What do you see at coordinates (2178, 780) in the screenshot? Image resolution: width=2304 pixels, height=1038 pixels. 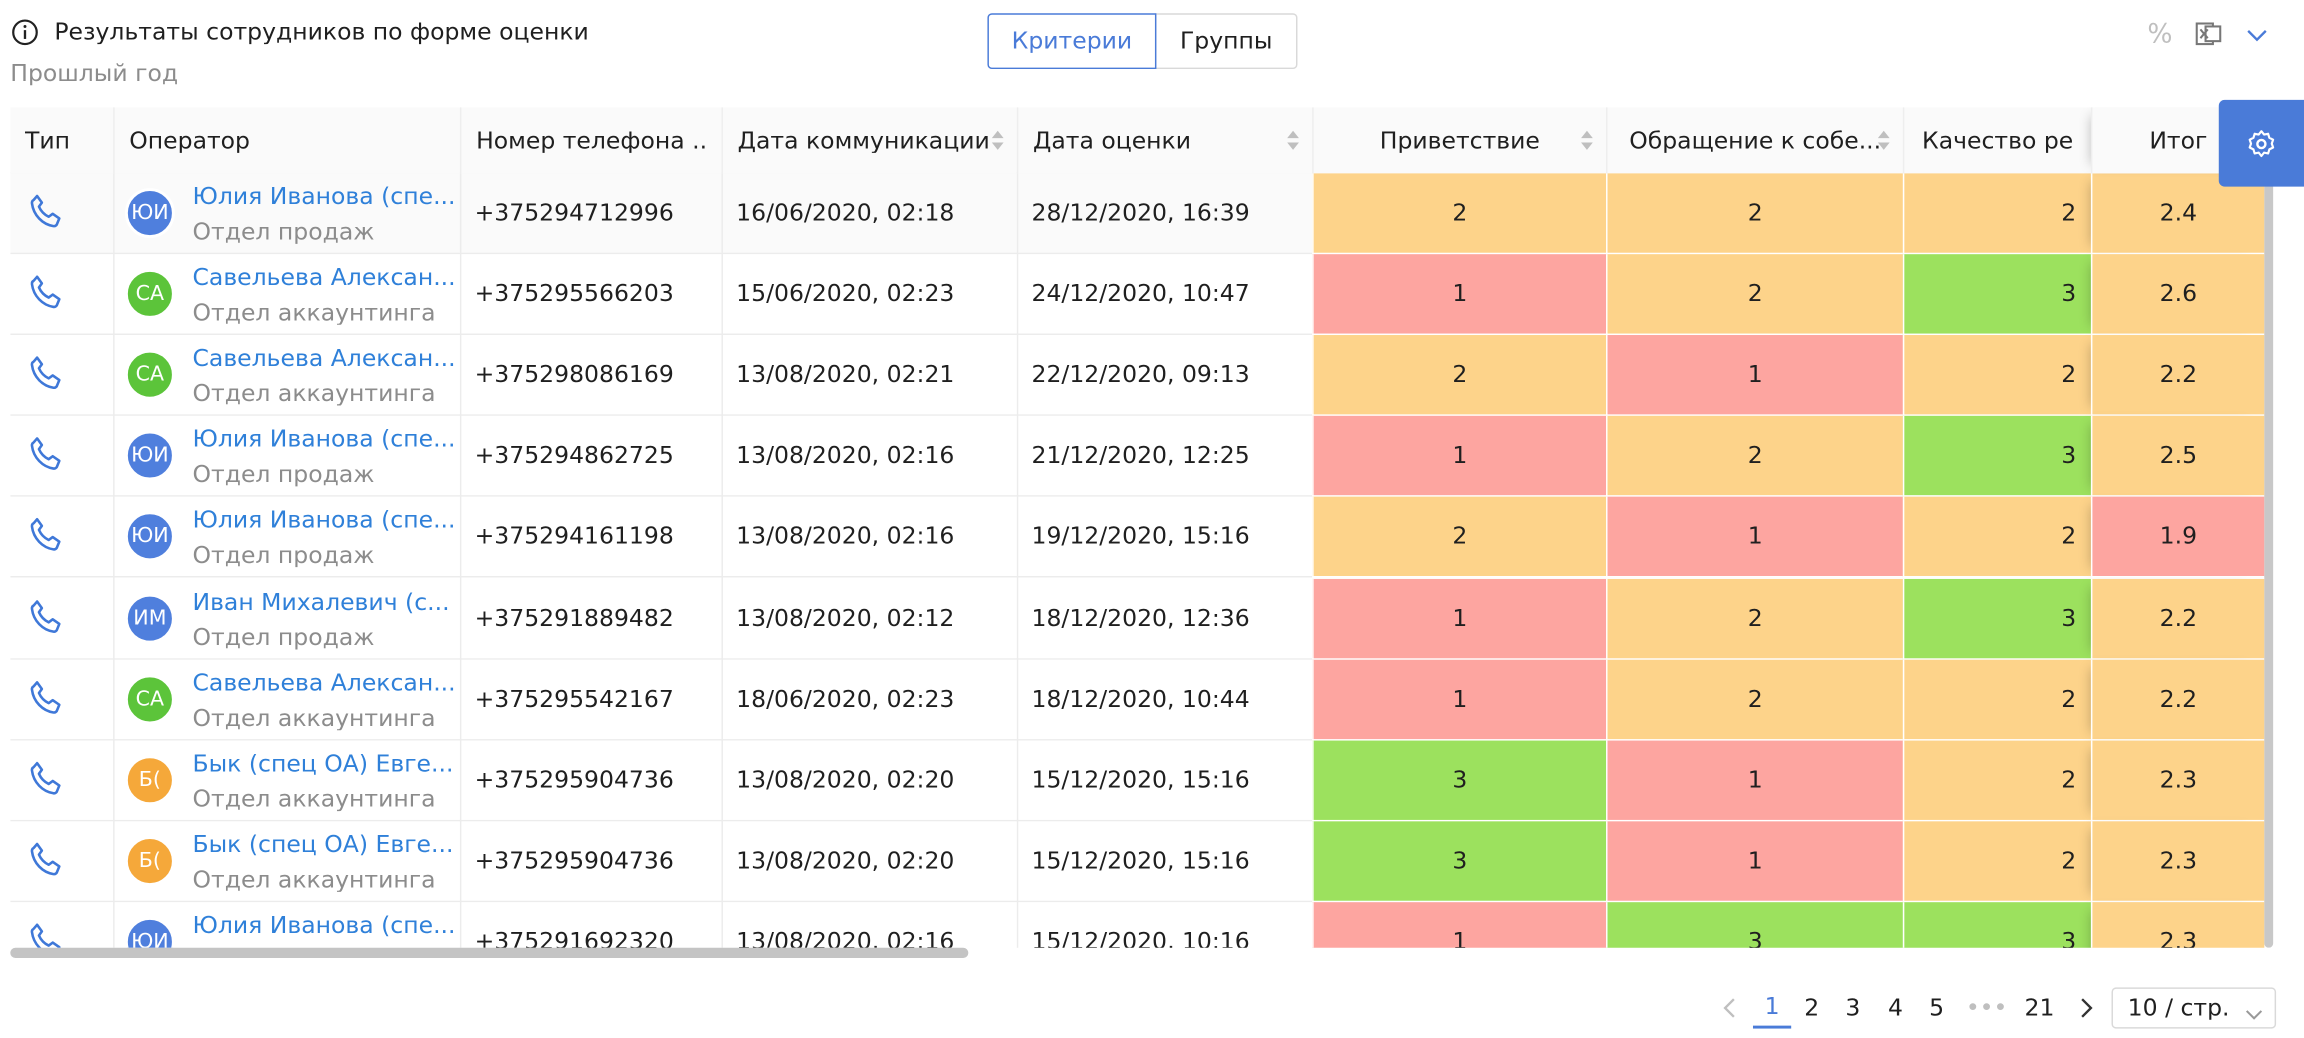 I see `total-value: 2.3` at bounding box center [2178, 780].